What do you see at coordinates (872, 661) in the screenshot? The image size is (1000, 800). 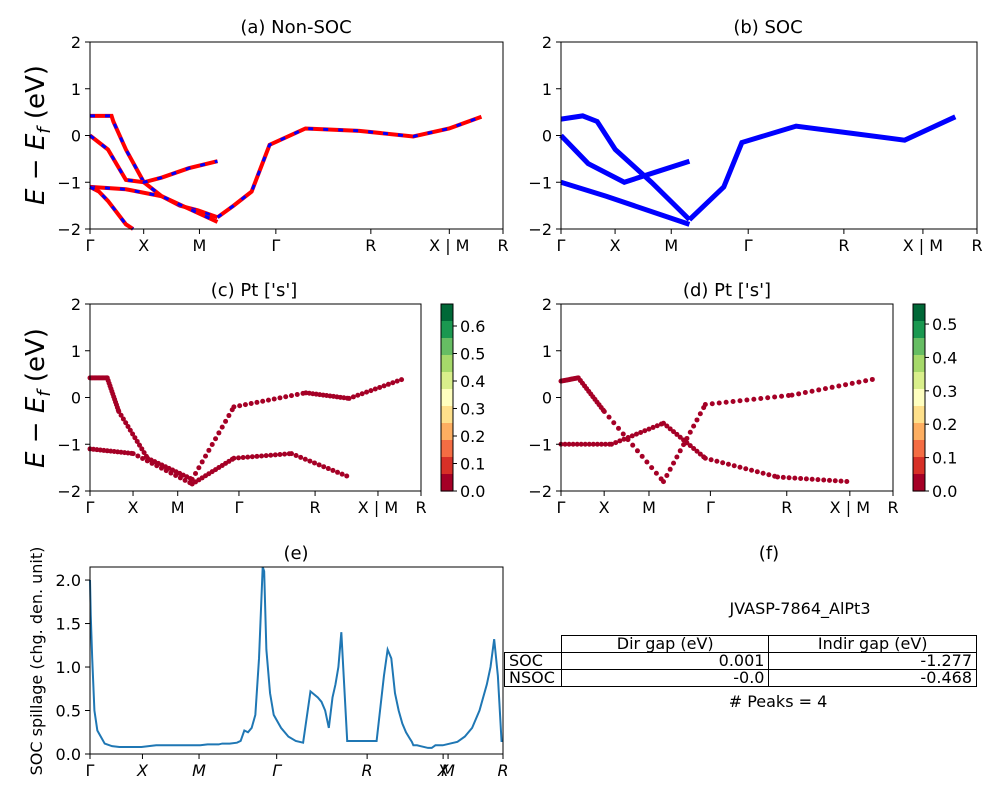 I see `gap-table-cell-indir: -1.277` at bounding box center [872, 661].